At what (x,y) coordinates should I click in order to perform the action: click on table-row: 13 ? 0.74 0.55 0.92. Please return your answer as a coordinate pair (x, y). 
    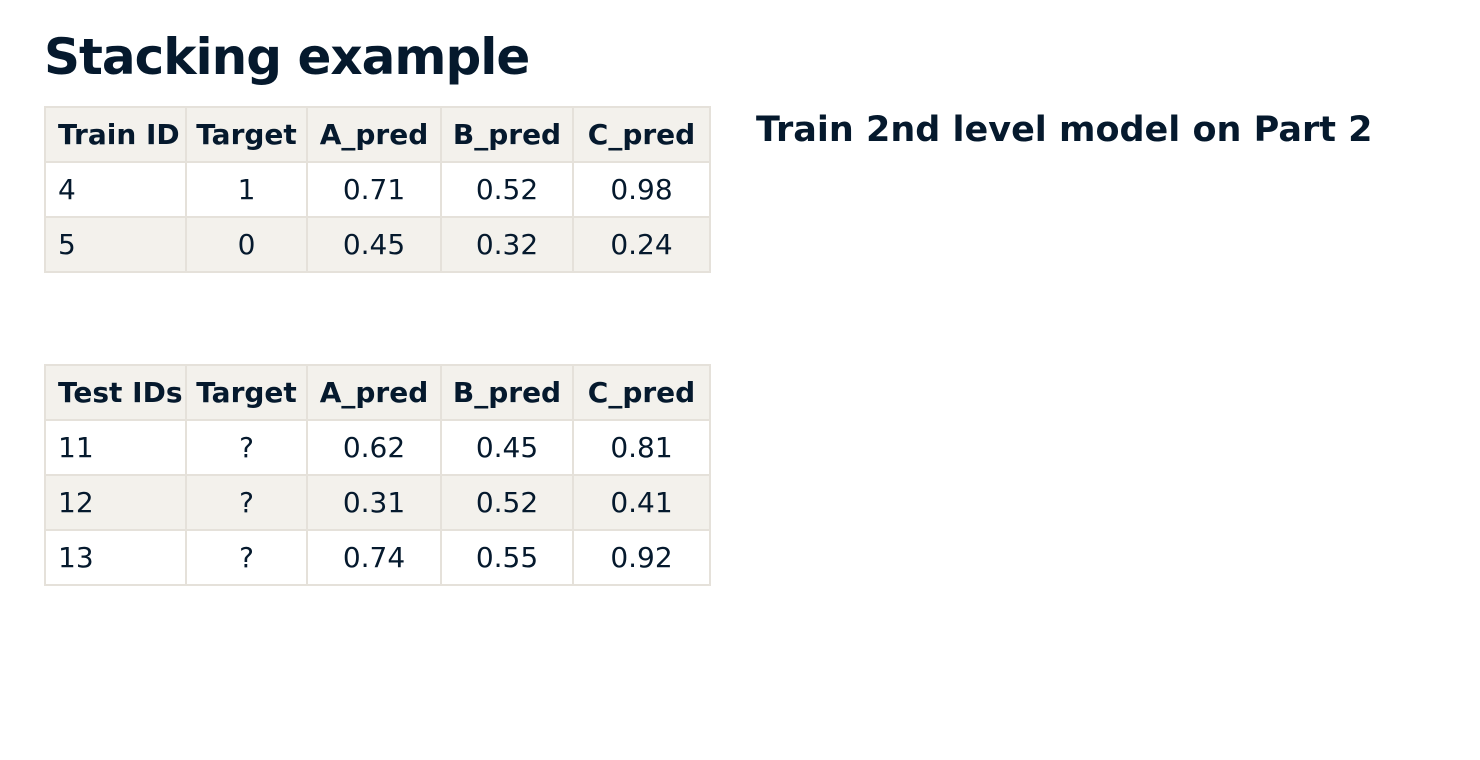
    Looking at the image, I should click on (377, 557).